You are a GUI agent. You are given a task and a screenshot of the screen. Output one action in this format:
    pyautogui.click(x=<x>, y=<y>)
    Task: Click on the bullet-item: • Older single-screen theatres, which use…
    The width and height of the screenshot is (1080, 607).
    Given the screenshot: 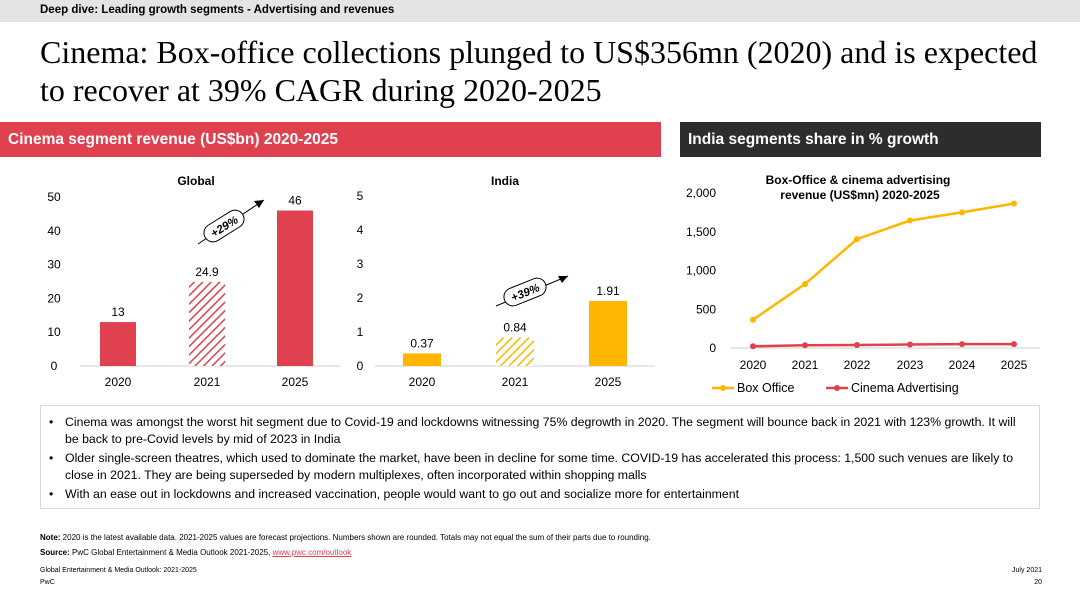 What is the action you would take?
    pyautogui.click(x=538, y=467)
    